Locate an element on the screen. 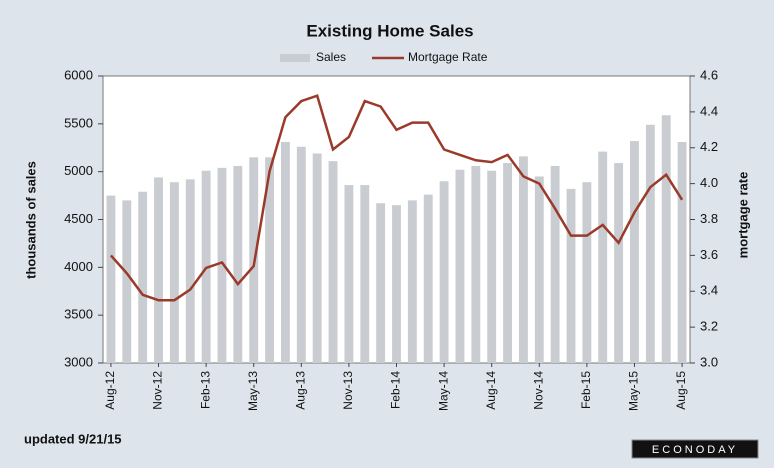 The width and height of the screenshot is (774, 468). x-tick-label: Nov-14 is located at coordinates (538, 390).